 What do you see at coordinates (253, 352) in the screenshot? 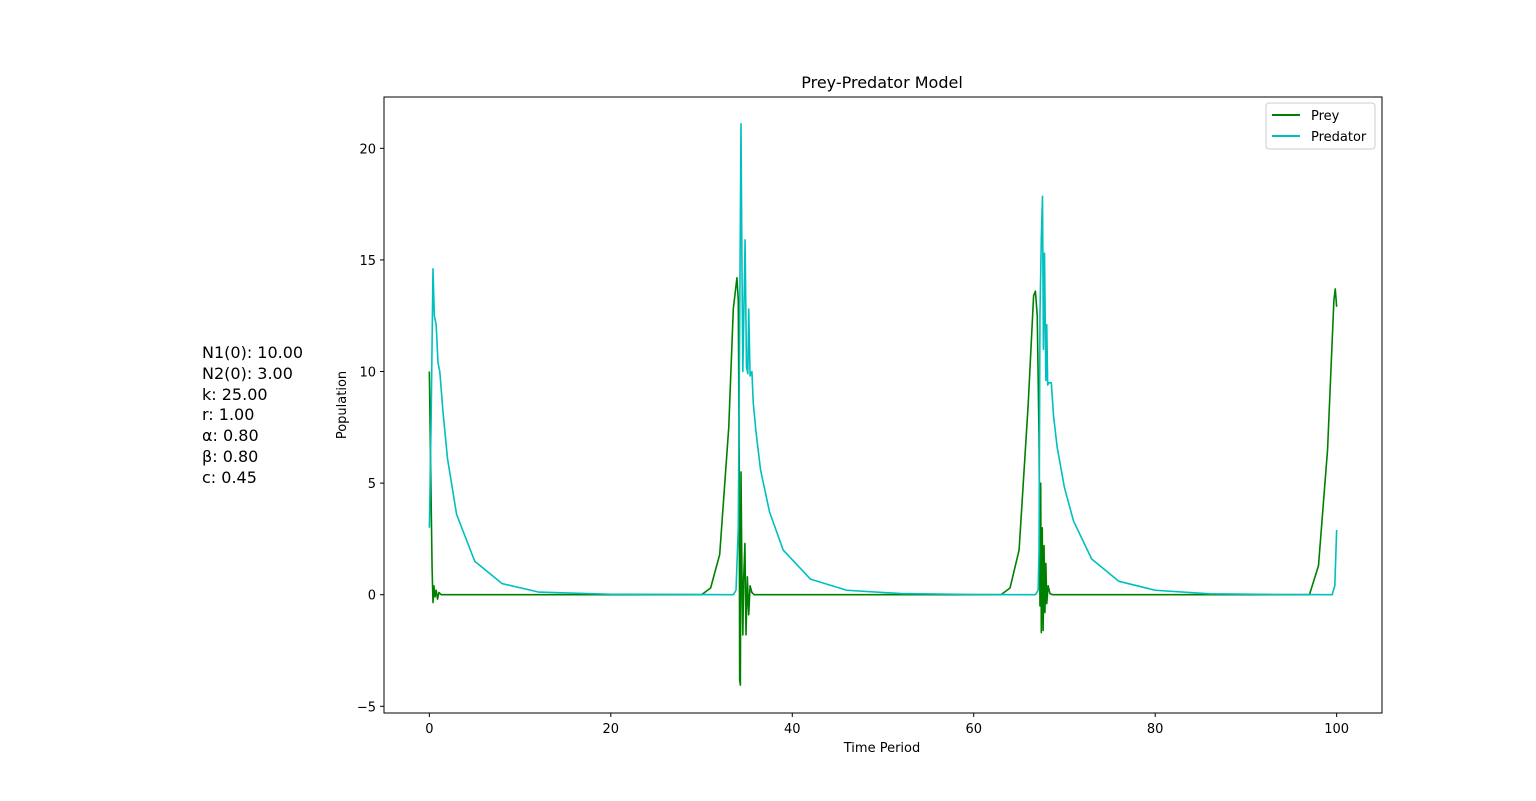
I see `parameter-item: N1(0): 10.00` at bounding box center [253, 352].